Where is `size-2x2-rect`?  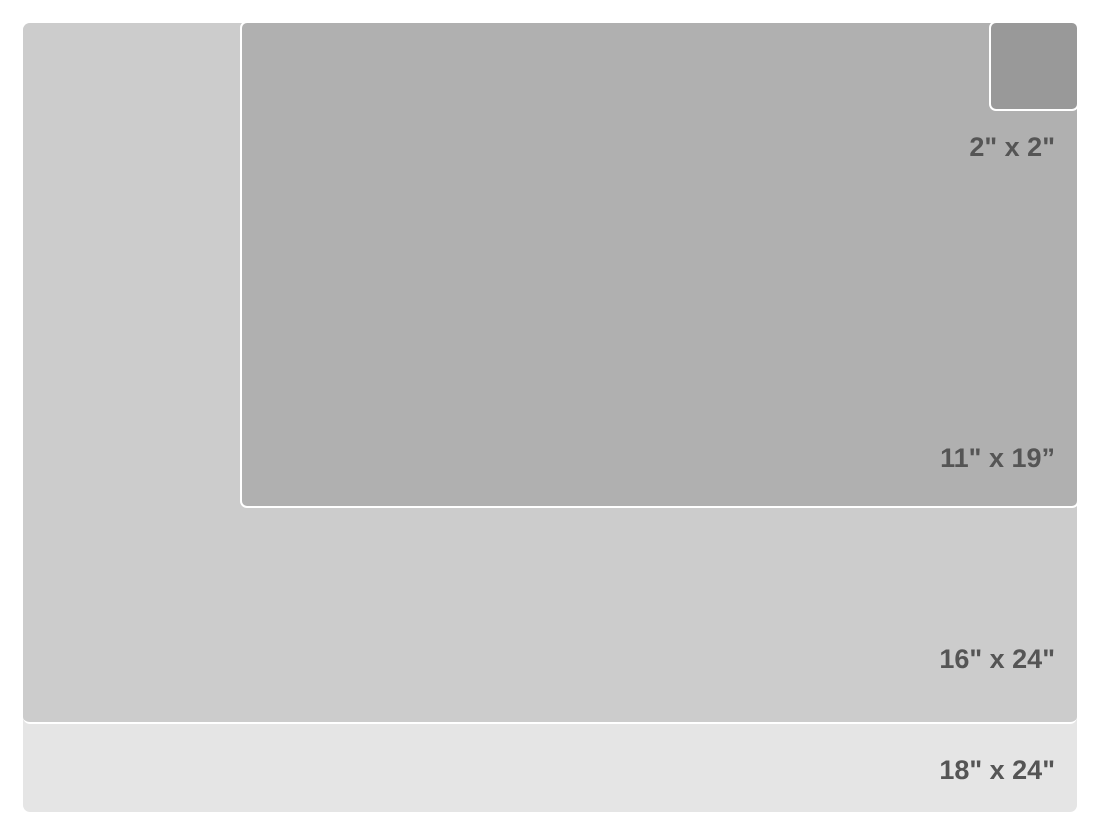
size-2x2-rect is located at coordinates (1034, 66).